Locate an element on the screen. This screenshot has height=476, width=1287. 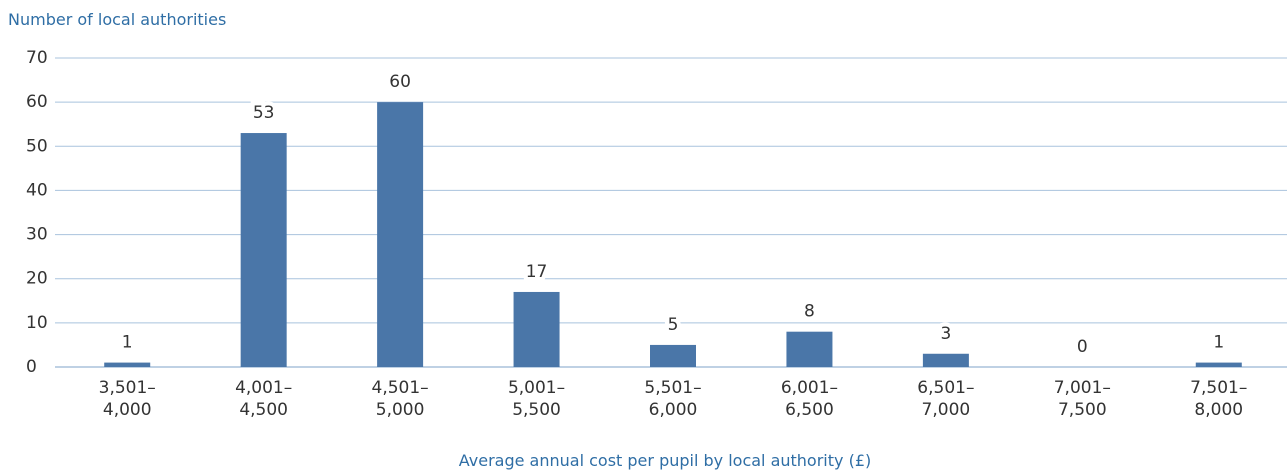
value-label: 53 is located at coordinates (264, 113).